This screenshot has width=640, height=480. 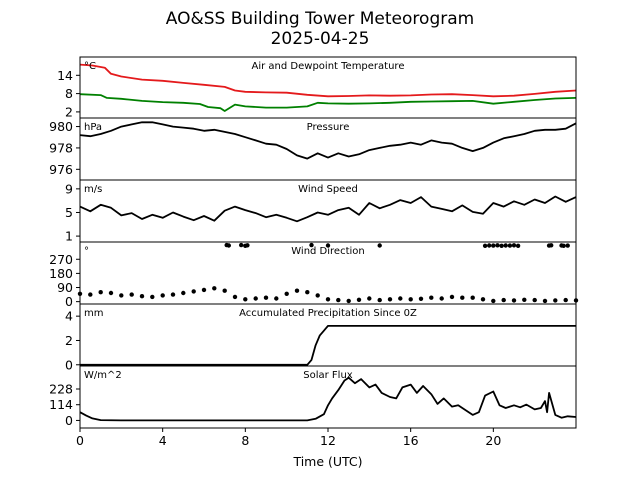 I want to click on y-tick-label: 4, so click(x=69, y=316).